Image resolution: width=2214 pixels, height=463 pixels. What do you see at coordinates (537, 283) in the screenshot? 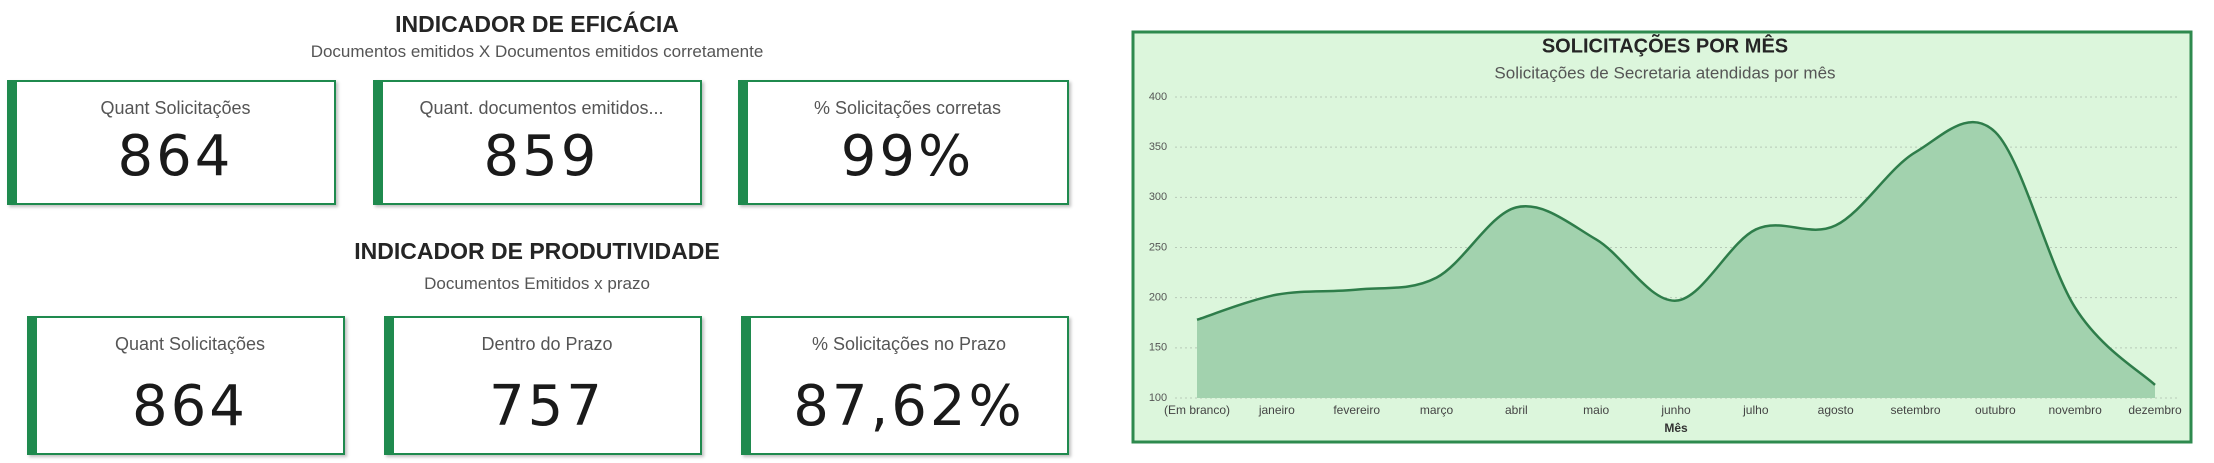
I see `section-subtitle: Documentos Emitidos x prazo` at bounding box center [537, 283].